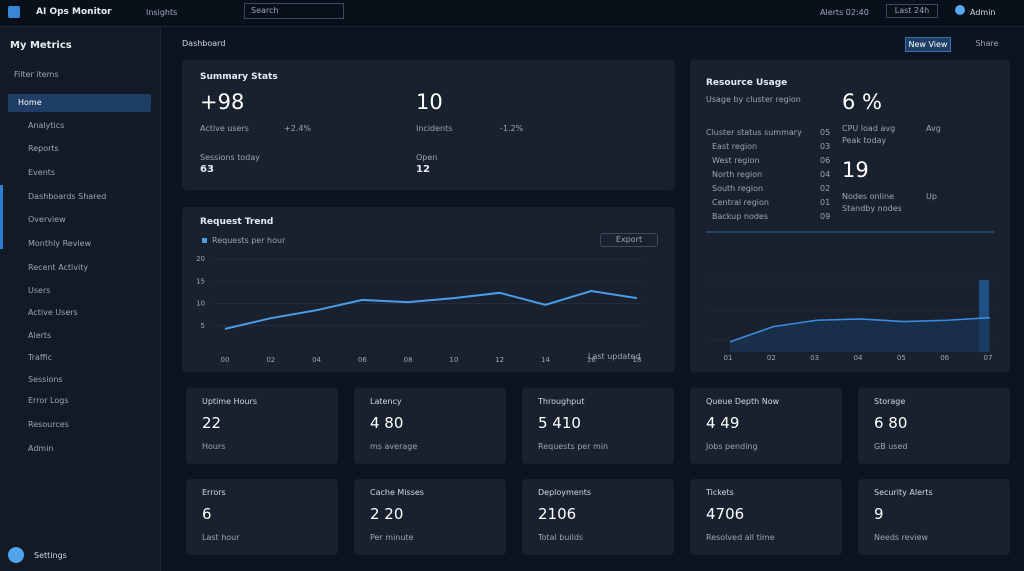  Describe the element at coordinates (559, 423) in the screenshot. I see `card-value: 5 410` at that location.